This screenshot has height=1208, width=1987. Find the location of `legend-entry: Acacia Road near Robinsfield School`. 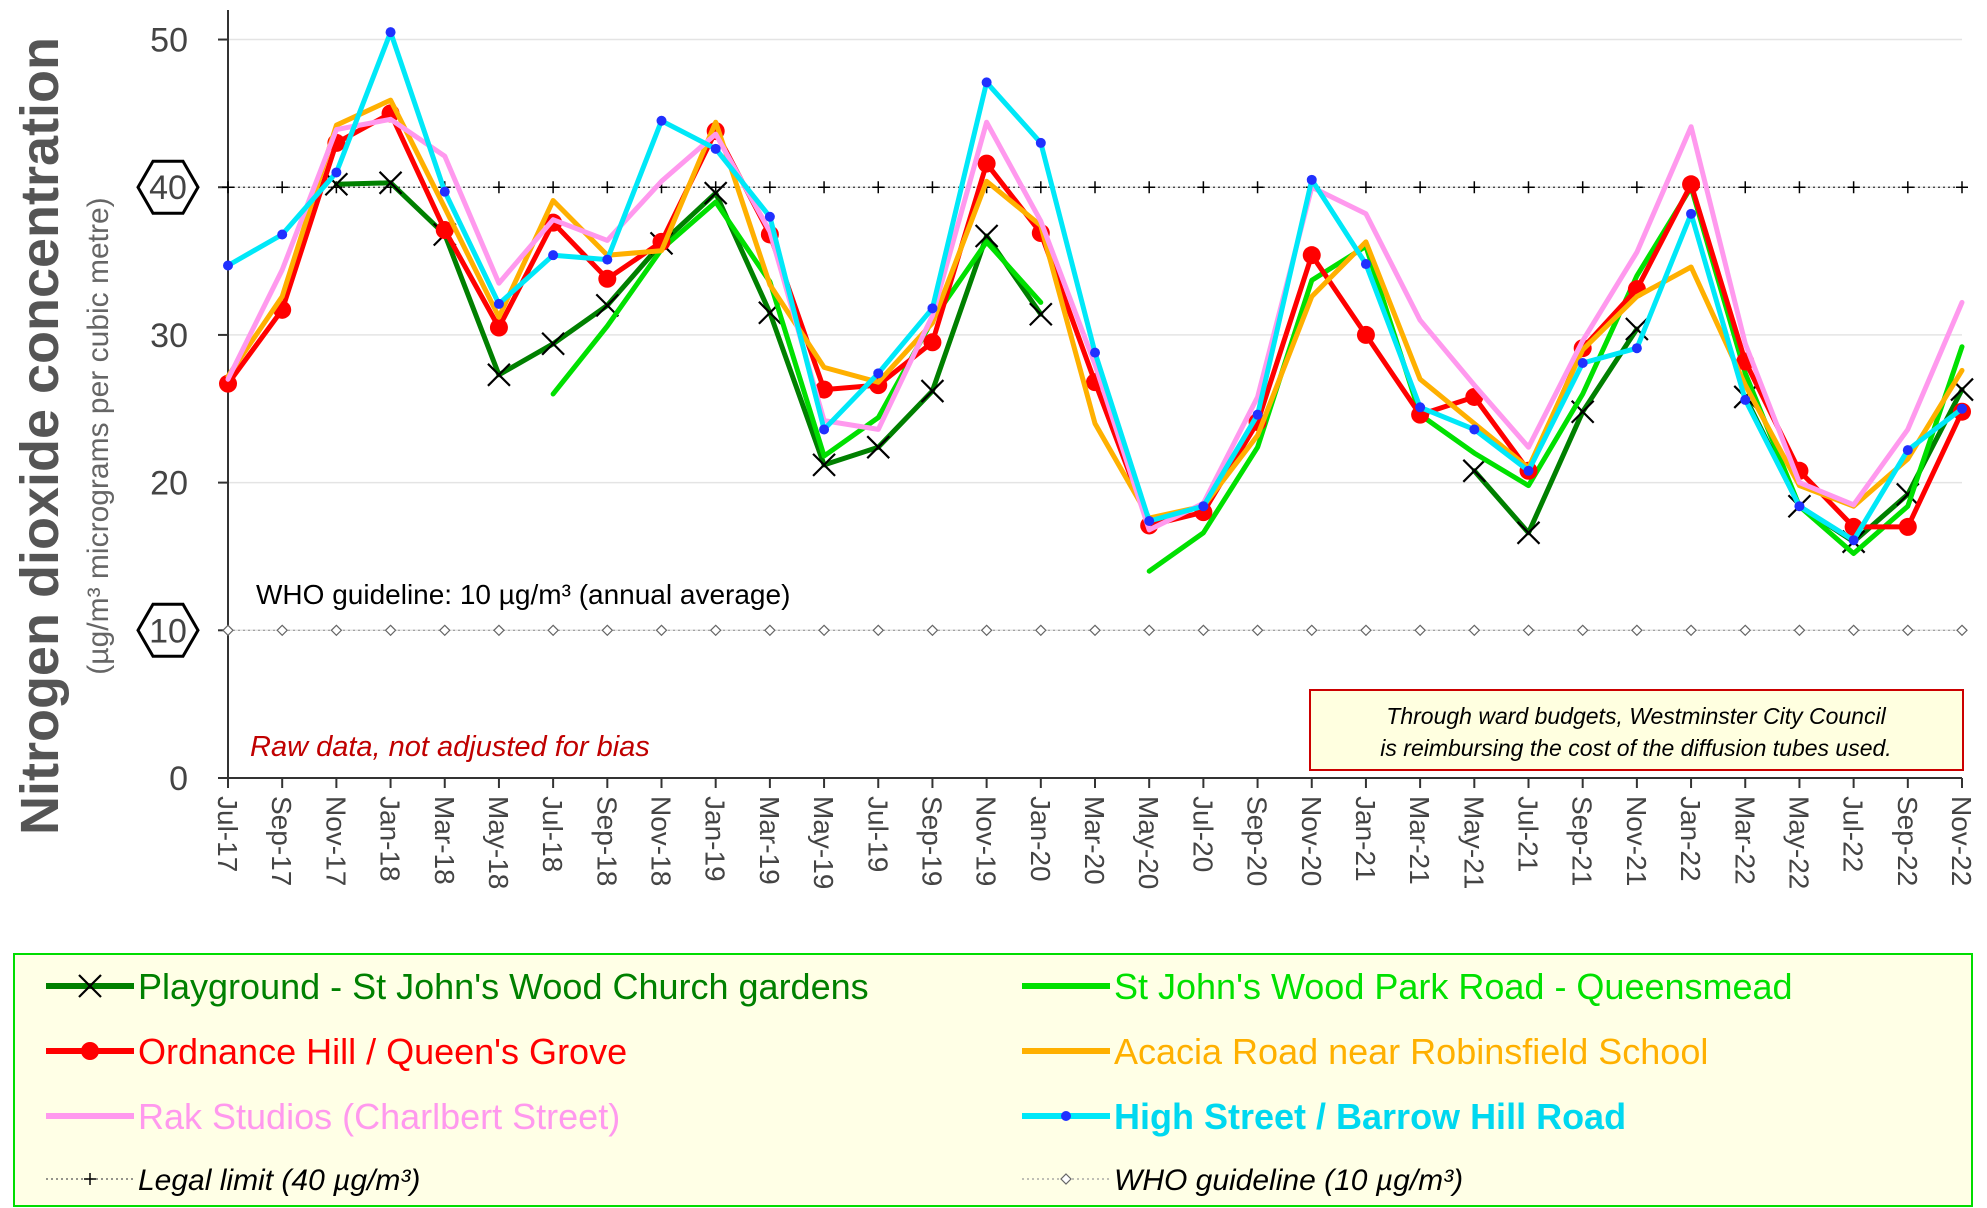

legend-entry: Acacia Road near Robinsfield School is located at coordinates (1365, 1051).